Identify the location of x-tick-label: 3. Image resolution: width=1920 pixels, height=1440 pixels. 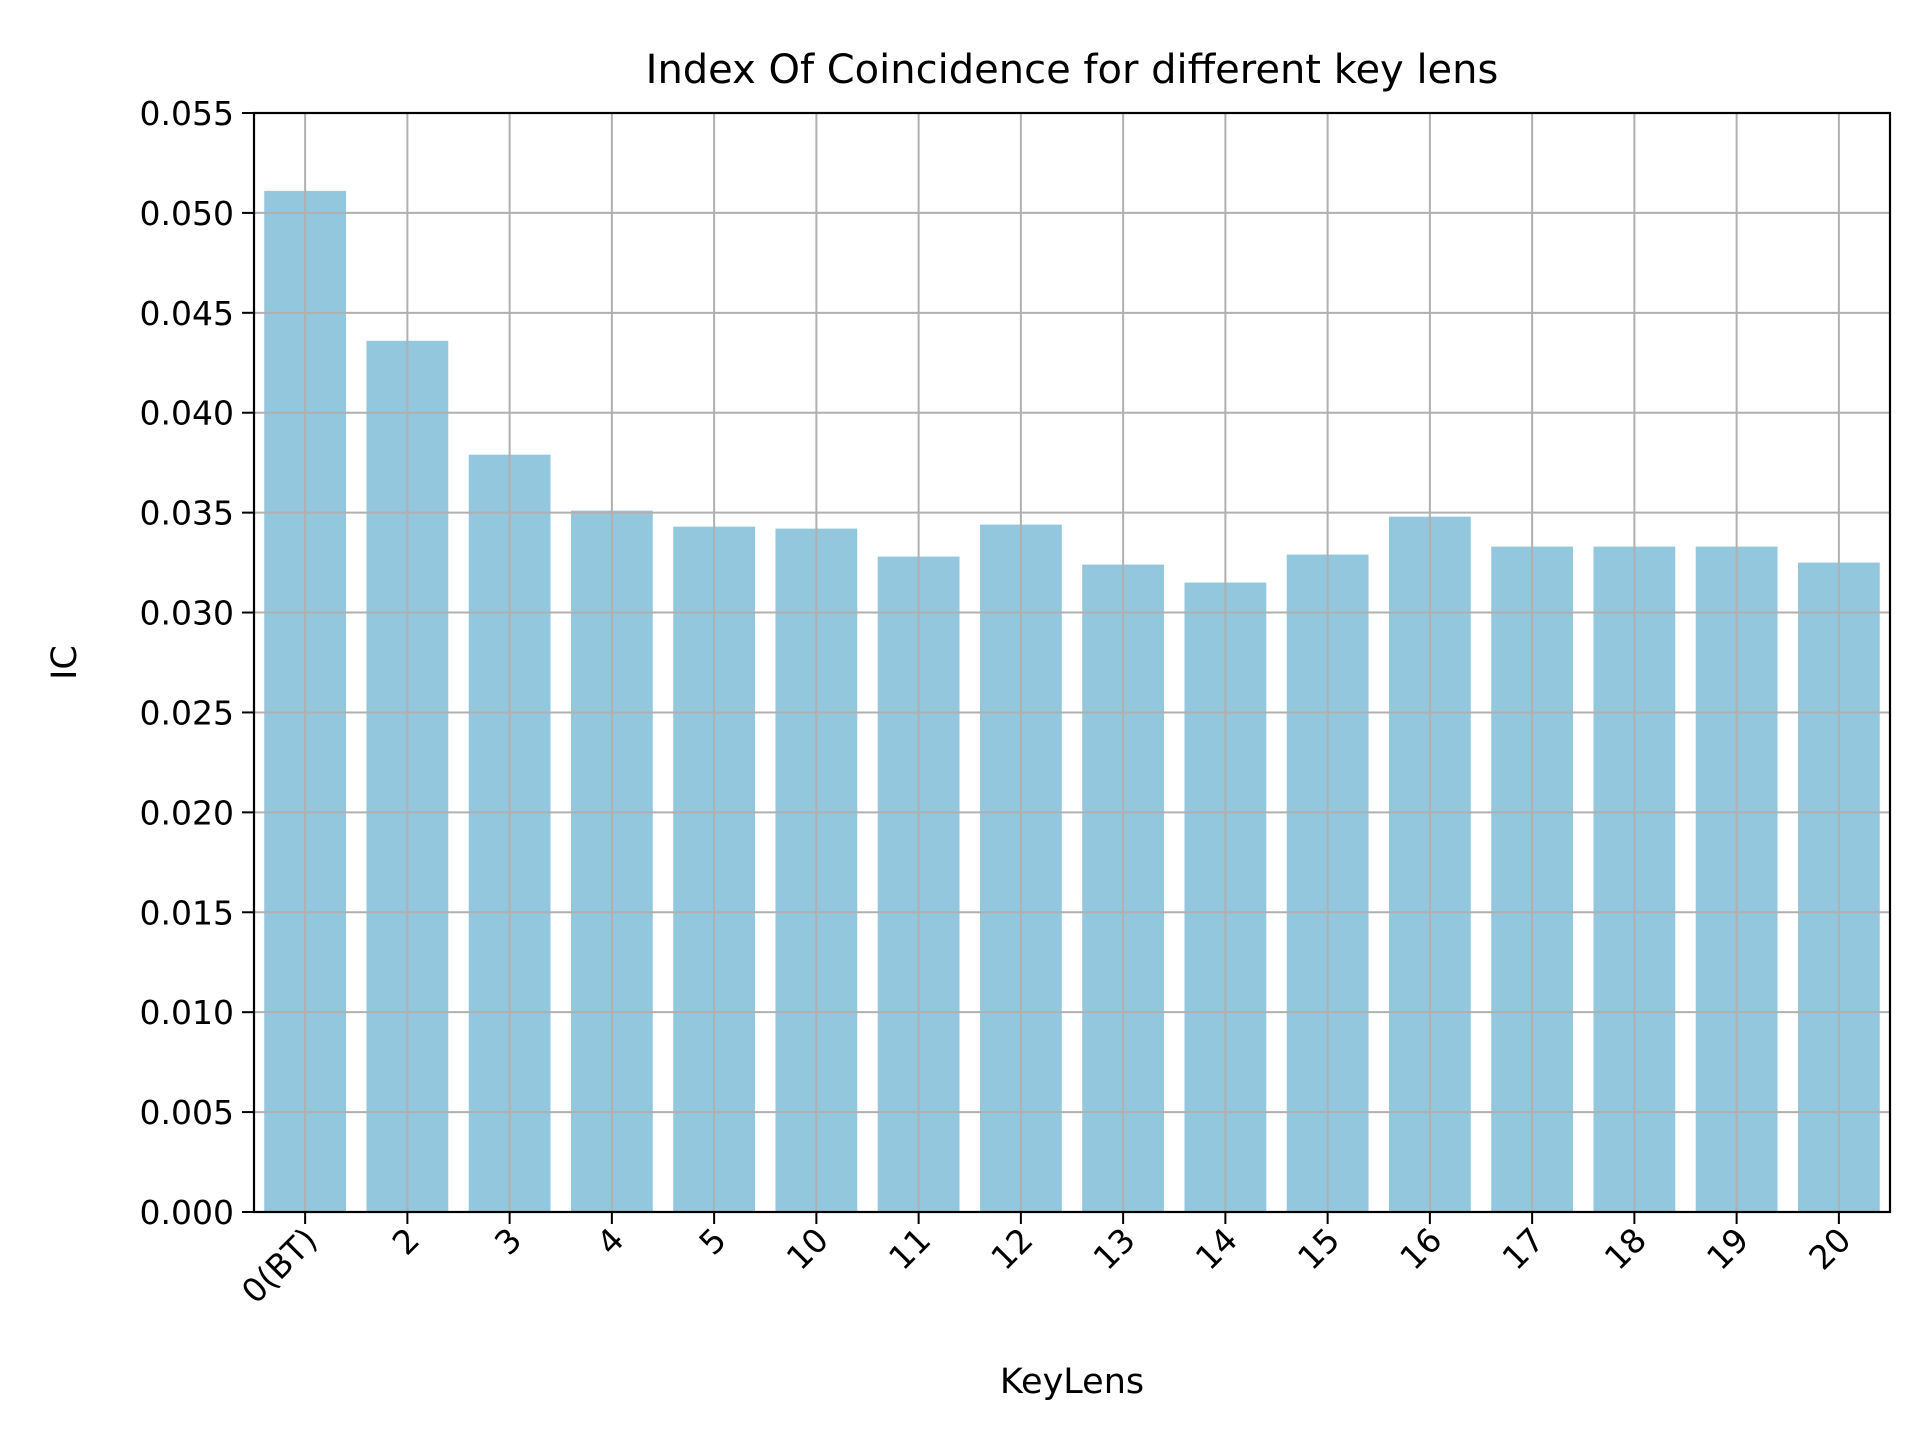
(508, 1241).